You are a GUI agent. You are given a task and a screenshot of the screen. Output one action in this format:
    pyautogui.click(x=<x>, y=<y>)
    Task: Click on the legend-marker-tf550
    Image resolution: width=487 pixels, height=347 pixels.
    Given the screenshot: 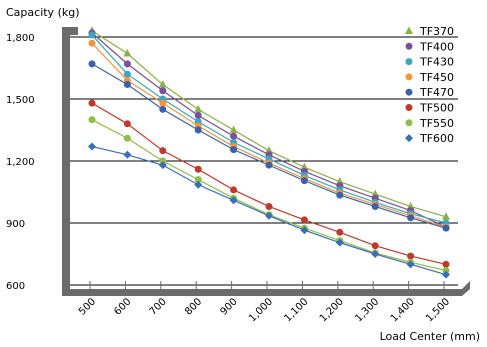 What is the action you would take?
    pyautogui.click(x=409, y=123)
    